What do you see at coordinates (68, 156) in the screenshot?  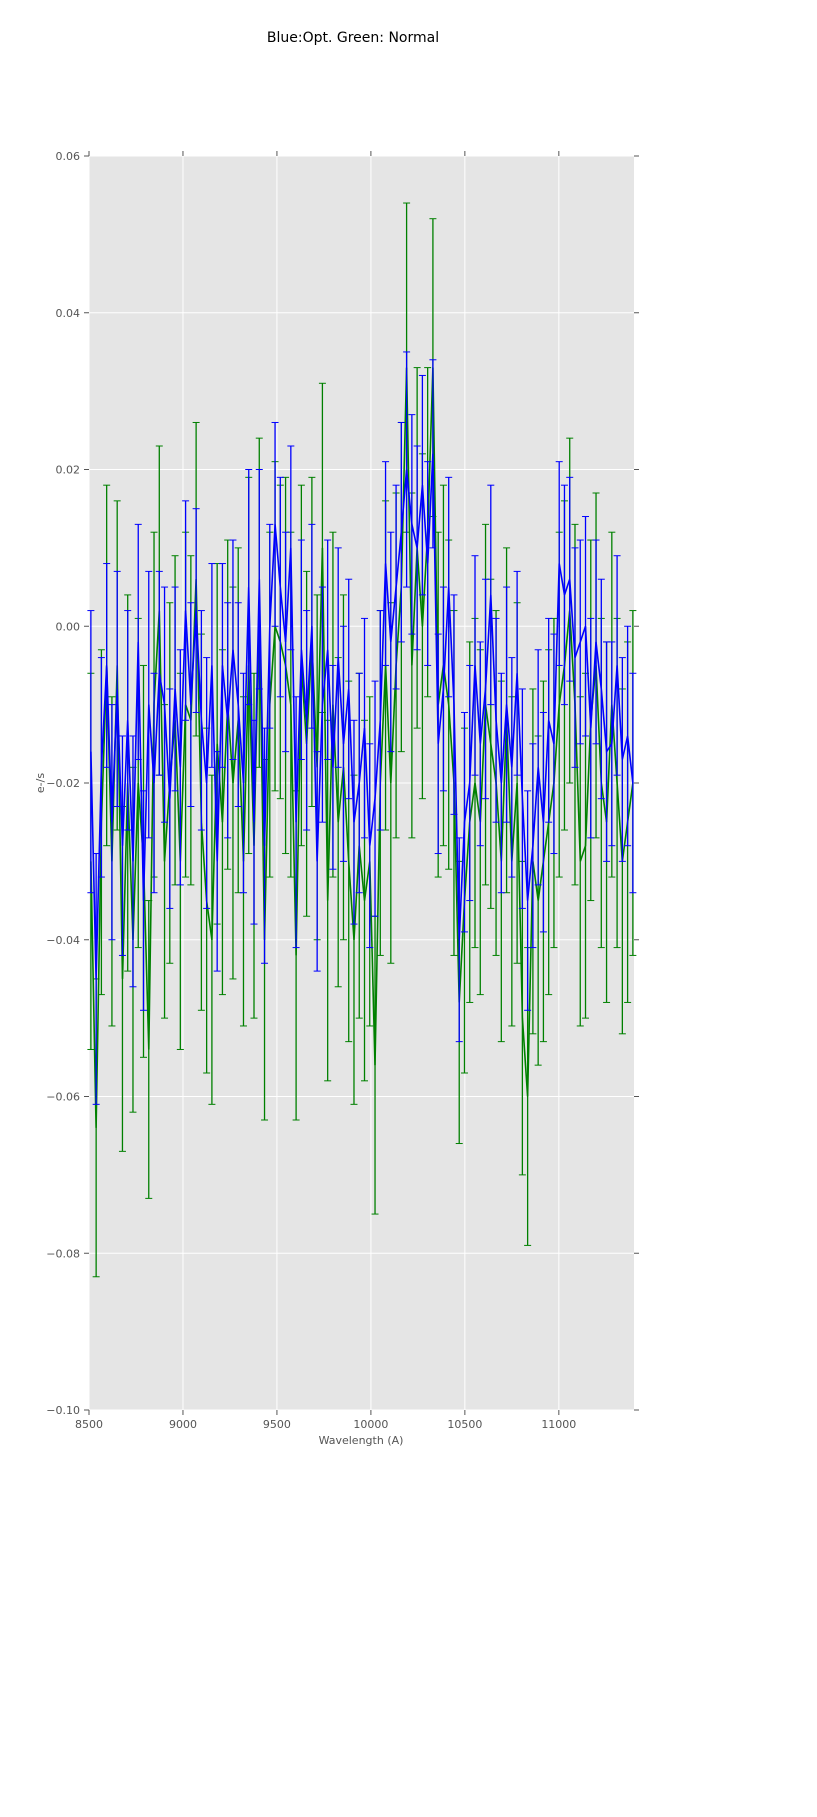 I see `y-tick-label: 0.06` at bounding box center [68, 156].